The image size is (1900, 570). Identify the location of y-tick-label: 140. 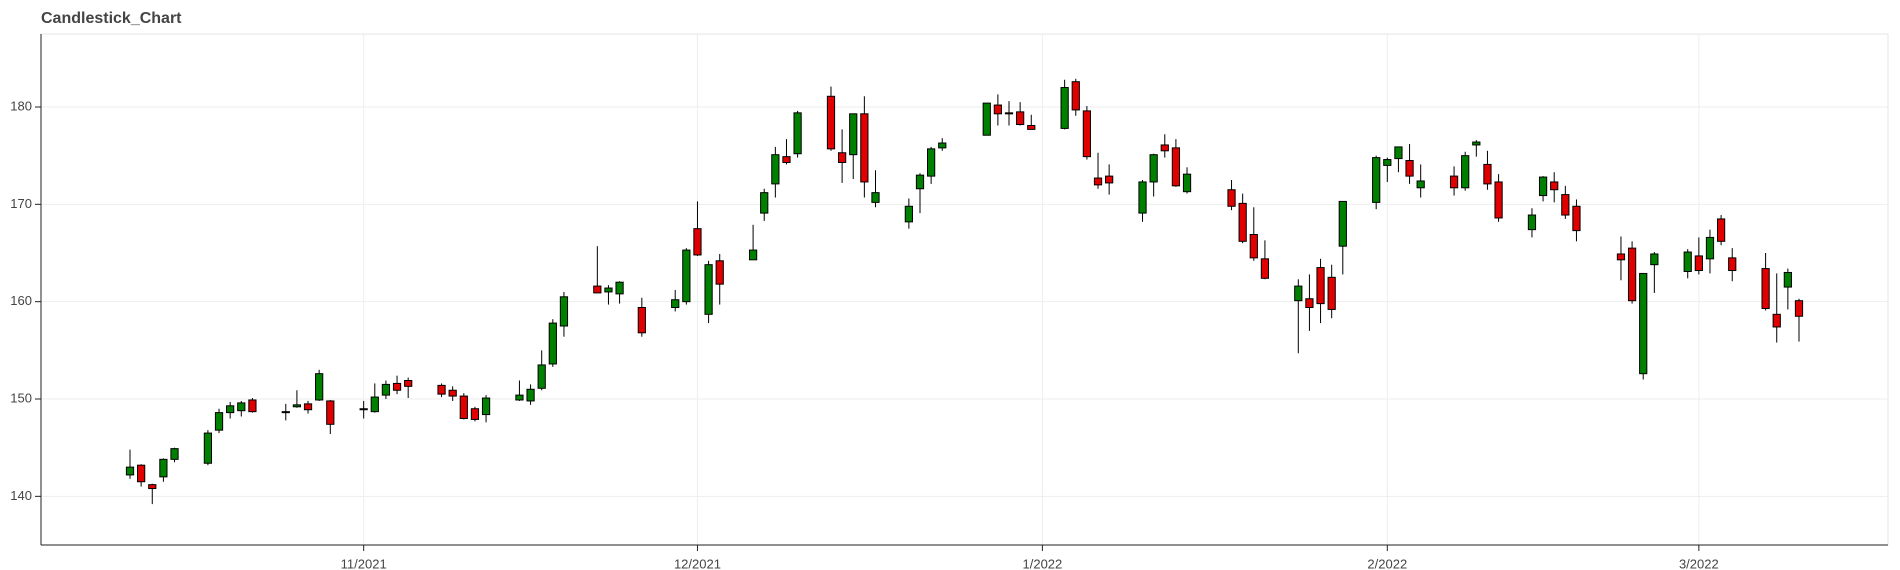
(21, 495).